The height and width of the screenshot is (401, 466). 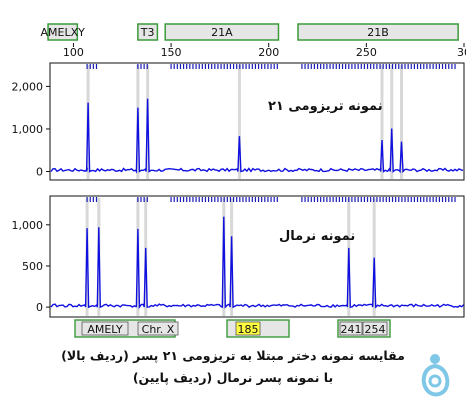 I want to click on x-tick-label: 200, so click(x=268, y=52).